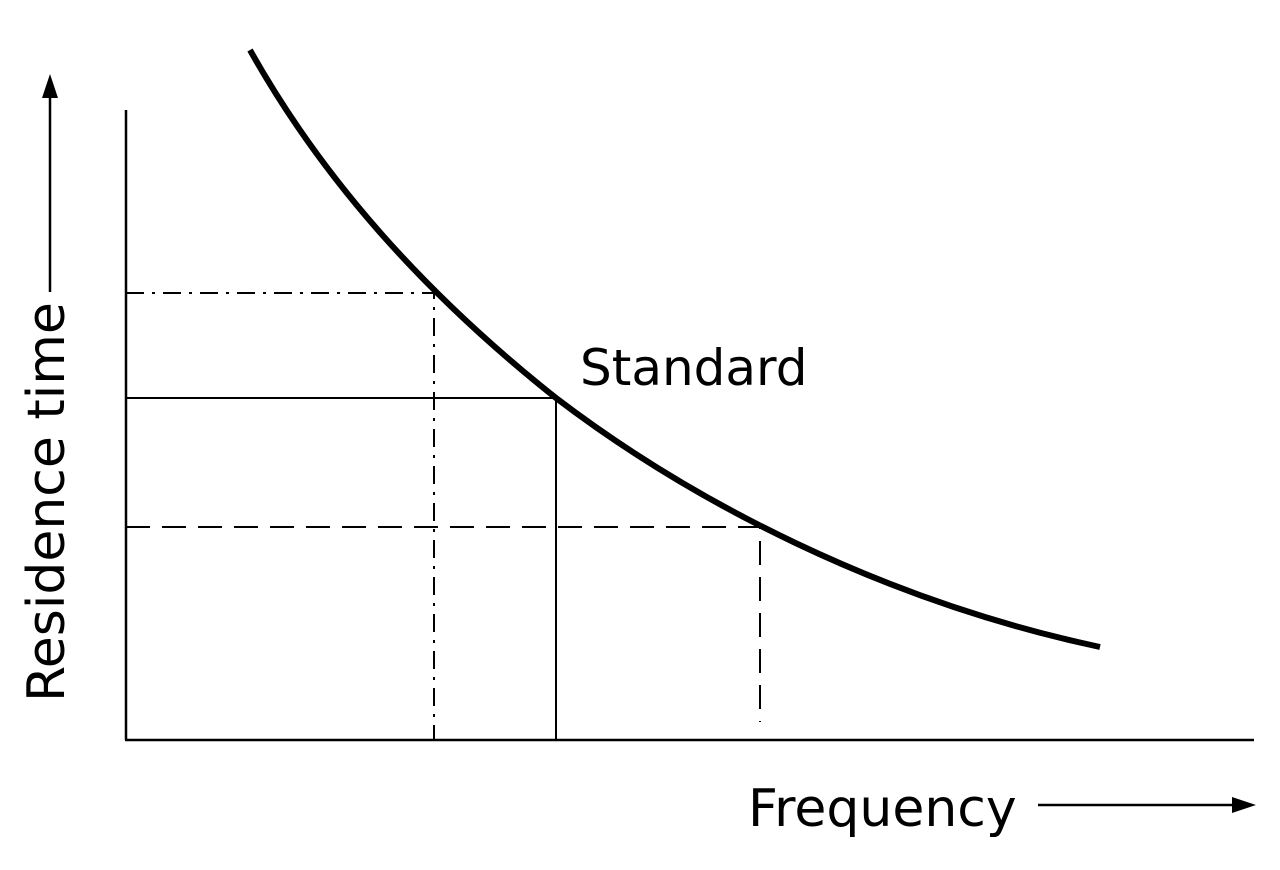 The image size is (1280, 870). I want to click on x-axis-label: Frequency, so click(882, 809).